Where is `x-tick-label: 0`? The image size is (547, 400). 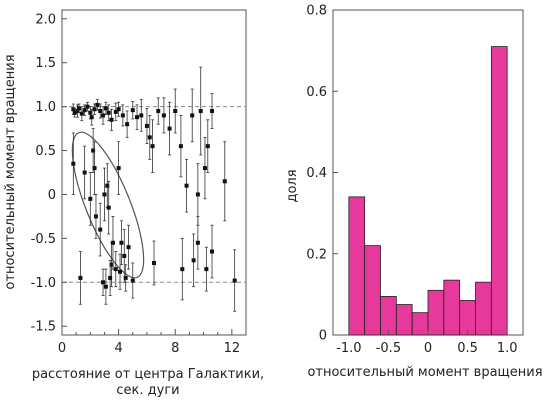
x-tick-label: 0 is located at coordinates (62, 348).